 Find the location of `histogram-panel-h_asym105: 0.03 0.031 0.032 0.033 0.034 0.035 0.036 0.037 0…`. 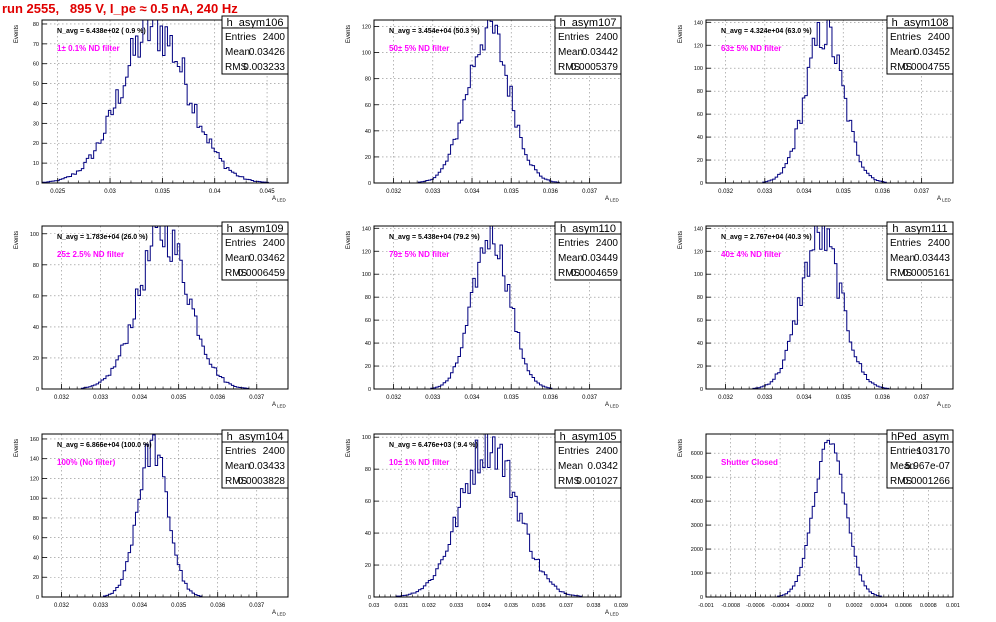

histogram-panel-h_asym105: 0.03 0.031 0.032 0.033 0.034 0.035 0.036 0.037 0… is located at coordinates (487, 523).